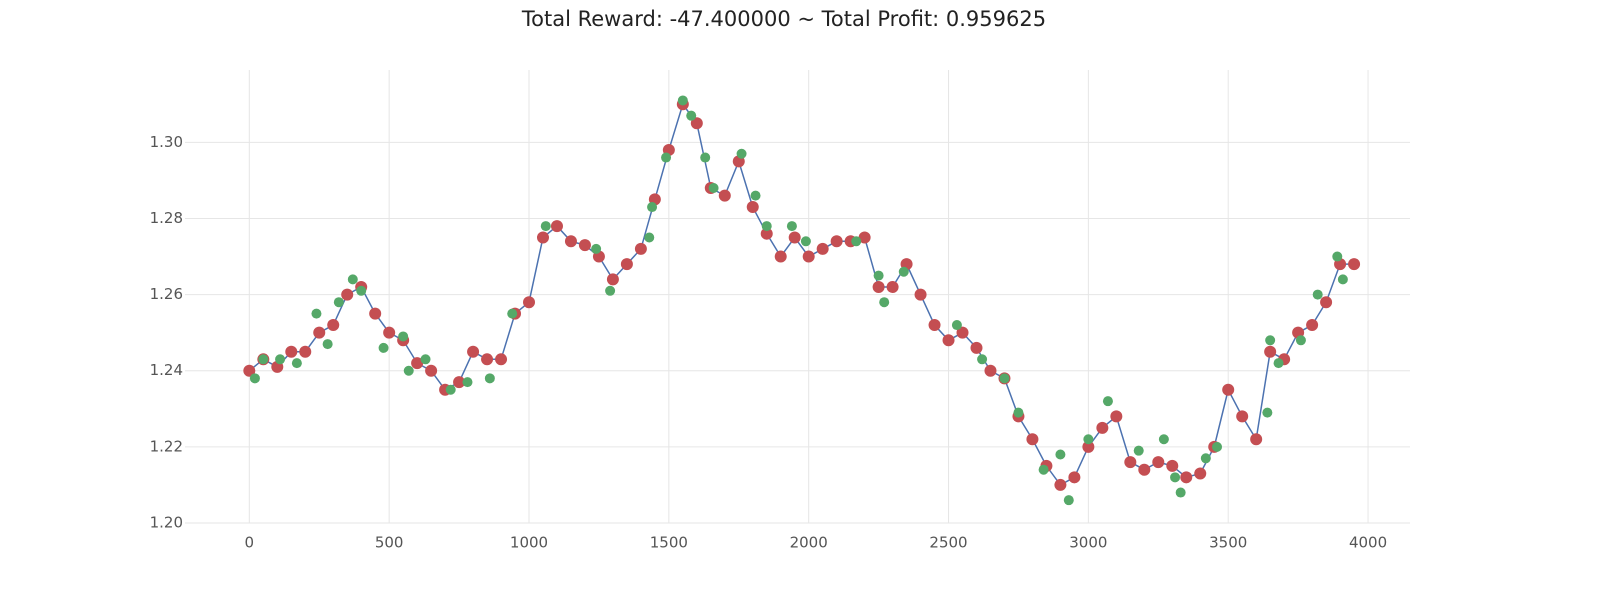 This screenshot has height=600, width=1600. Describe the element at coordinates (166, 370) in the screenshot. I see `y-tick-label: 1.24` at that location.